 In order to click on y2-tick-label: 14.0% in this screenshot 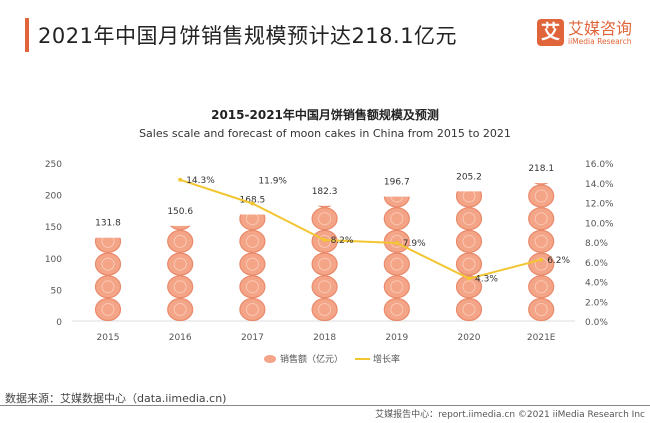, I will do `click(599, 185)`.